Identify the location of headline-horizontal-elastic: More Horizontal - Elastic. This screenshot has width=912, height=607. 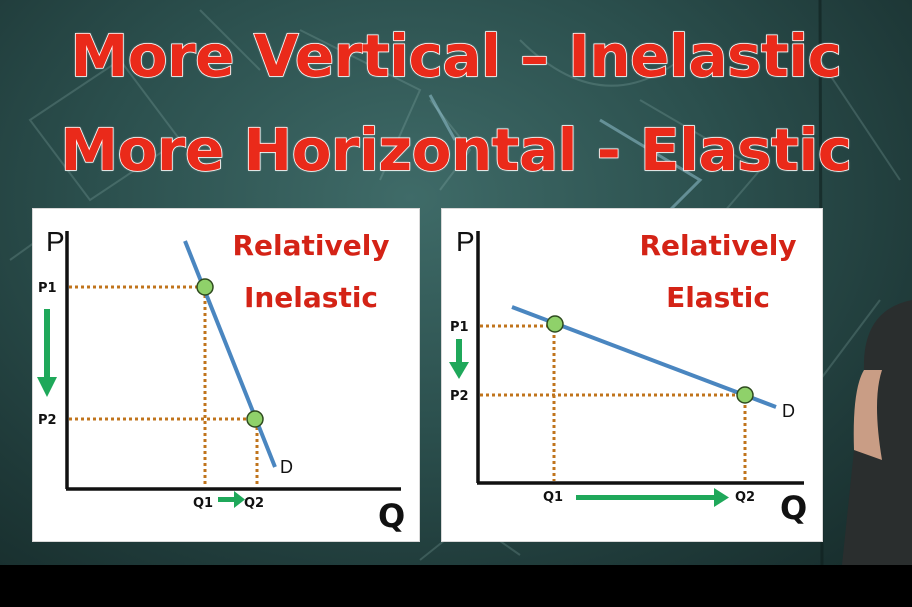
(456, 150).